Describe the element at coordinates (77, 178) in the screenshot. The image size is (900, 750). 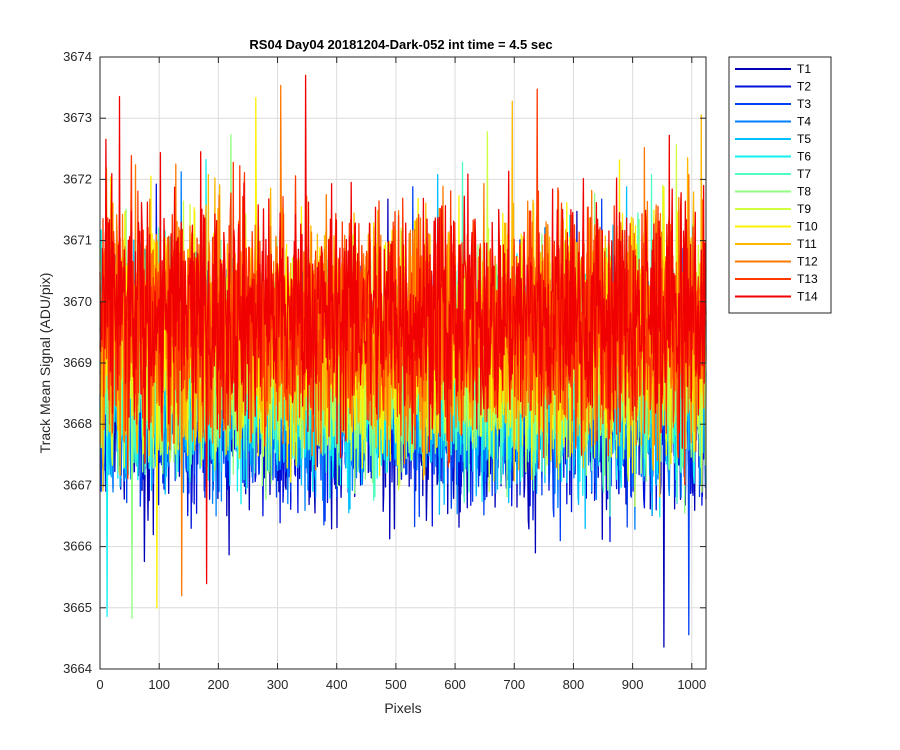
I see `y-tick-label: 3672` at that location.